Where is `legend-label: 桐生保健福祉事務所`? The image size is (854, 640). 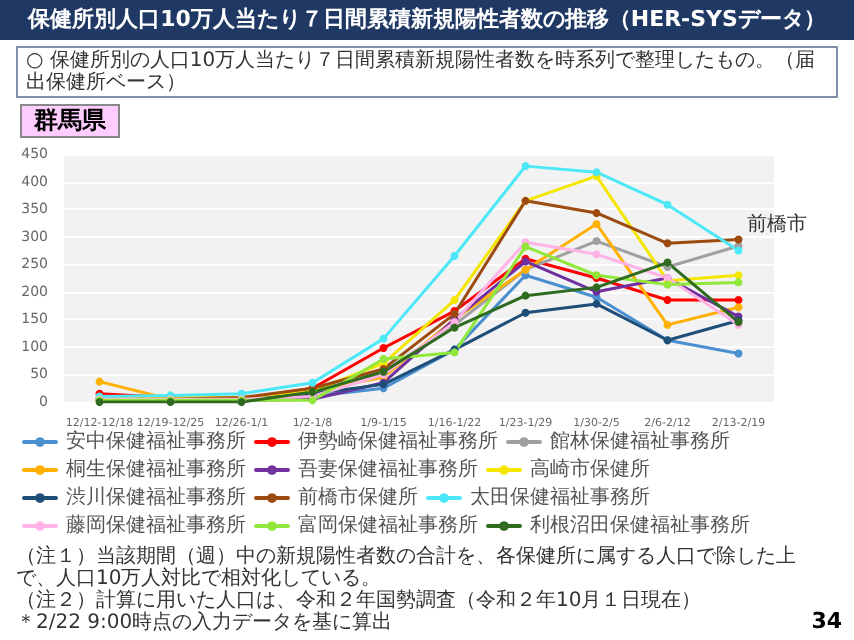
legend-label: 桐生保健福祉事務所 is located at coordinates (155, 469).